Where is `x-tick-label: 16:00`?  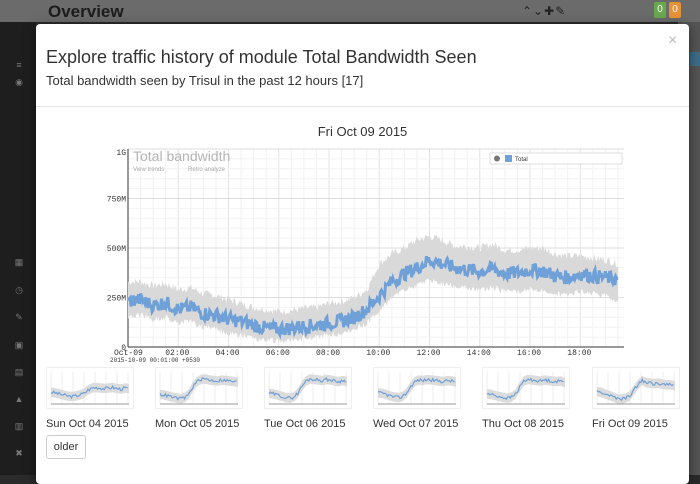 x-tick-label: 16:00 is located at coordinates (529, 353).